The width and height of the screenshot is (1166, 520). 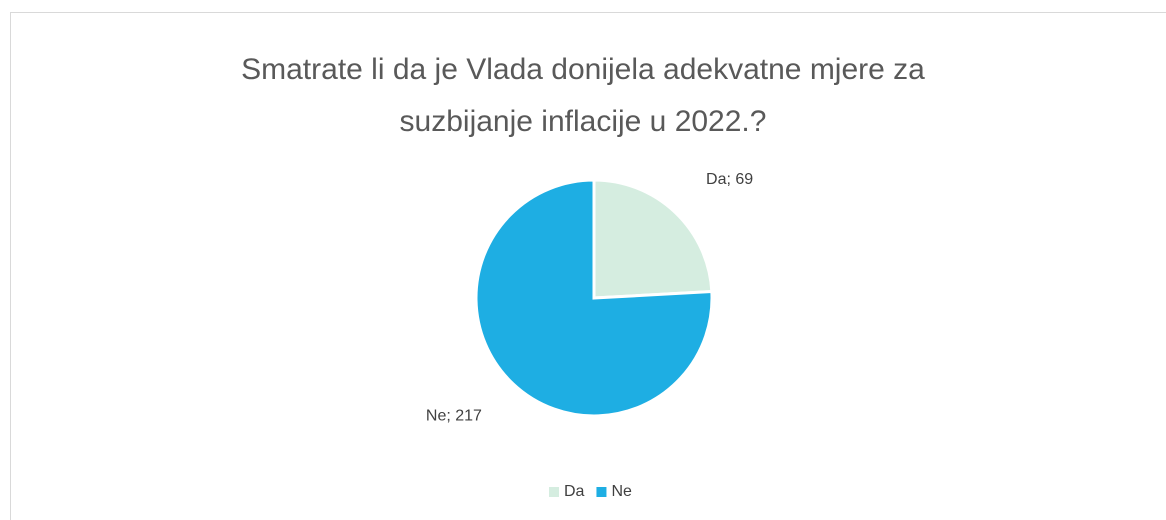 What do you see at coordinates (729, 179) in the screenshot?
I see `data-label: Da; 69` at bounding box center [729, 179].